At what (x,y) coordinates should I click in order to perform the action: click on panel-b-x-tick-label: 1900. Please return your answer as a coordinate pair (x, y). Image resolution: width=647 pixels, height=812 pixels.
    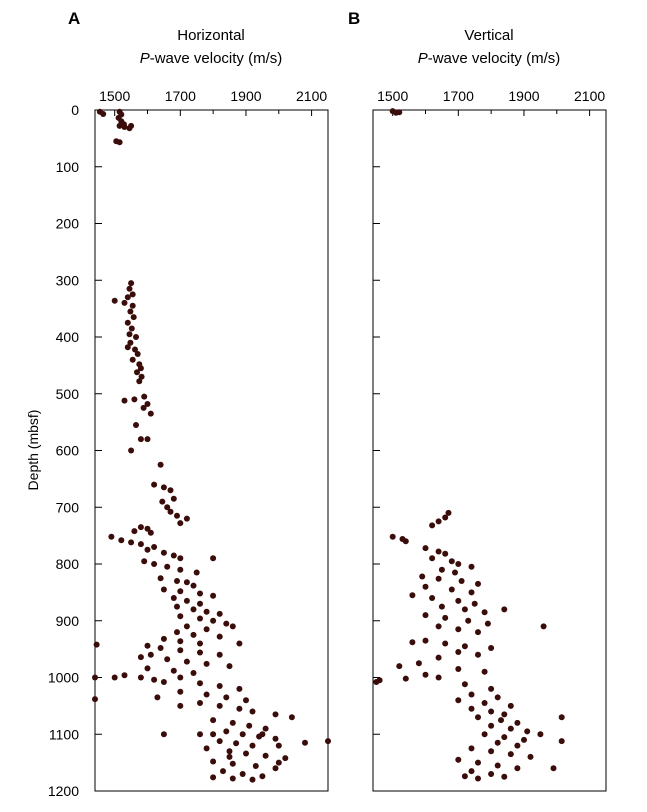
    Looking at the image, I should click on (523, 96).